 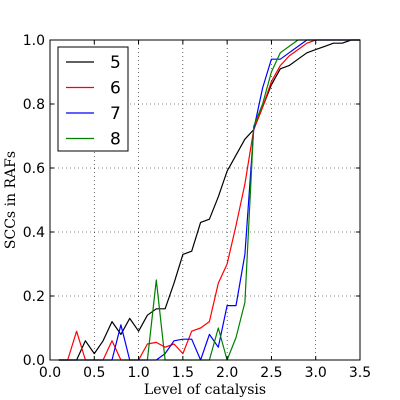 What do you see at coordinates (115, 140) in the screenshot?
I see `legend-label-8: 8` at bounding box center [115, 140].